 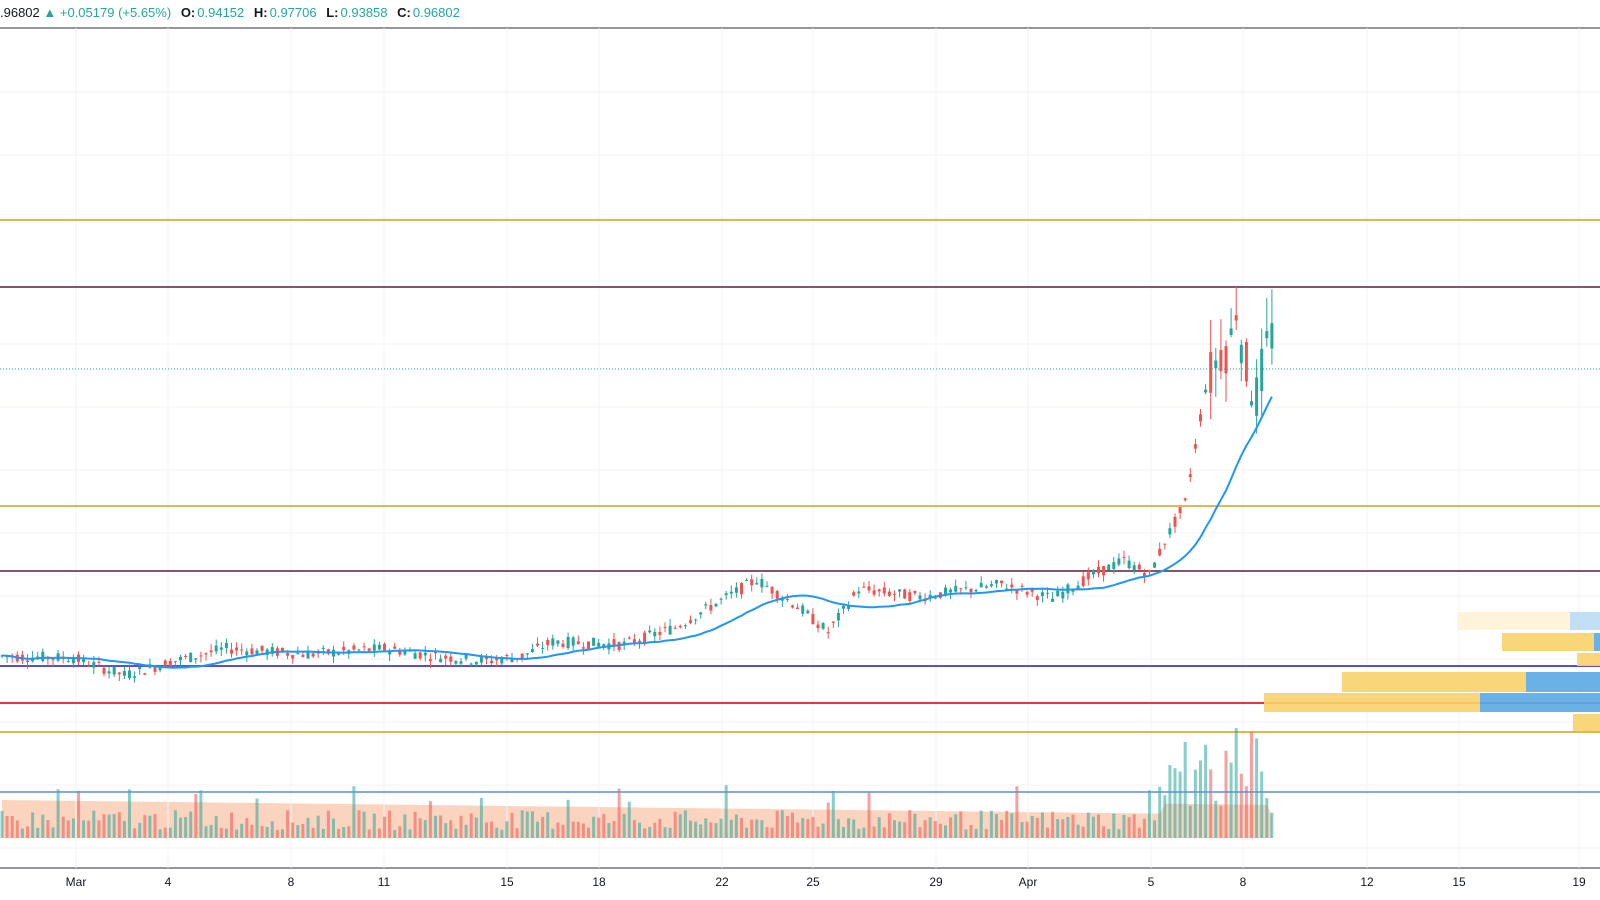 What do you see at coordinates (332, 12) in the screenshot?
I see `legend-low-label: L:` at bounding box center [332, 12].